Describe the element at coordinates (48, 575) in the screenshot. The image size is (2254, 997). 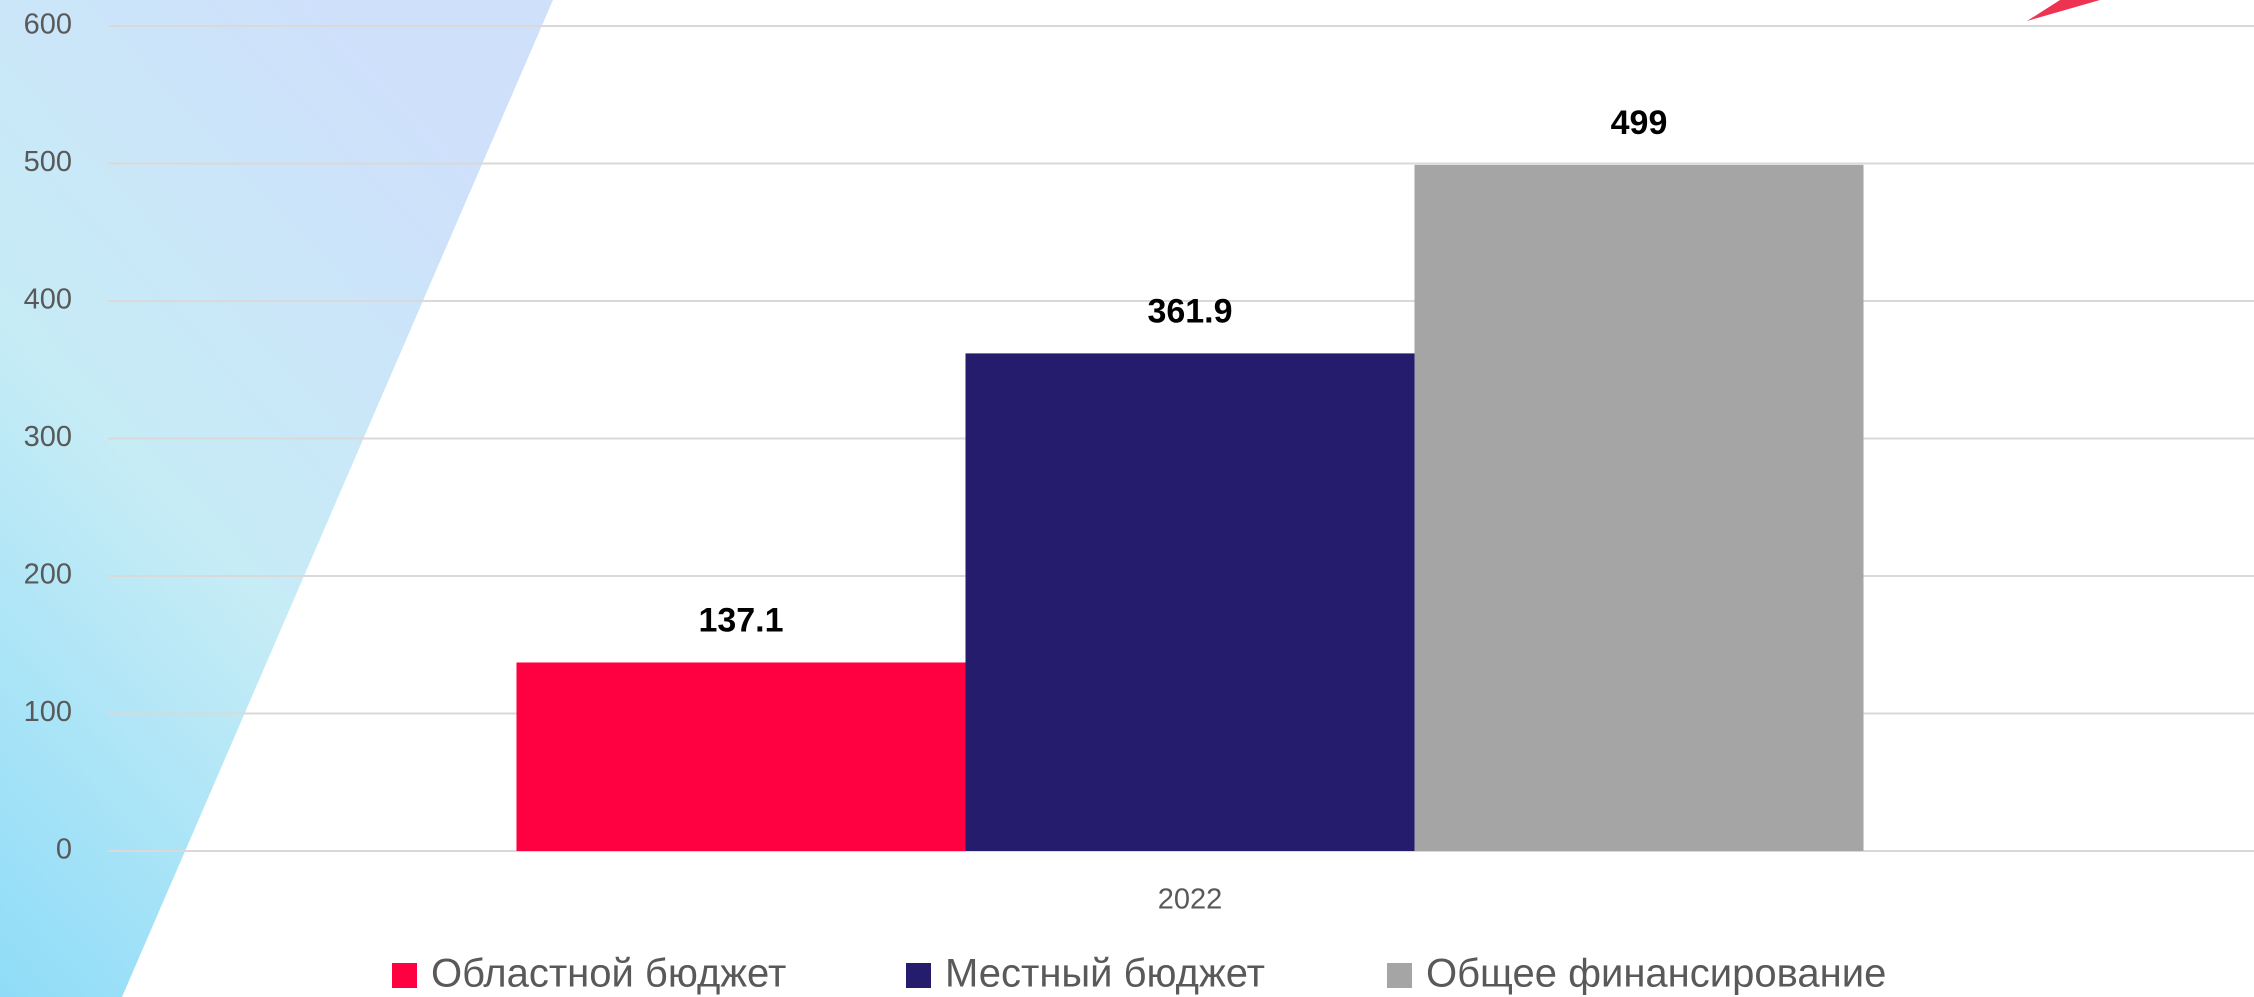
I see `y-tick-label: 200` at that location.